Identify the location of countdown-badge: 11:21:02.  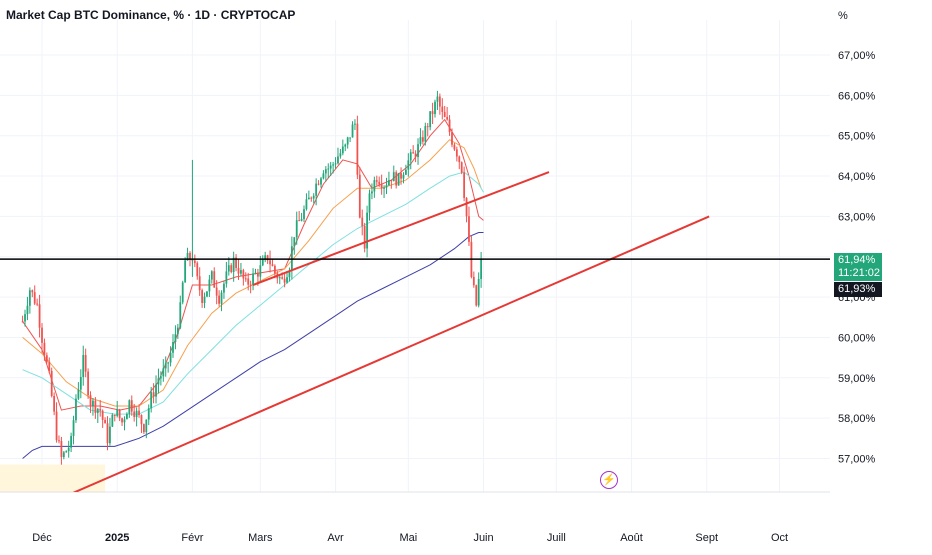
(858, 273).